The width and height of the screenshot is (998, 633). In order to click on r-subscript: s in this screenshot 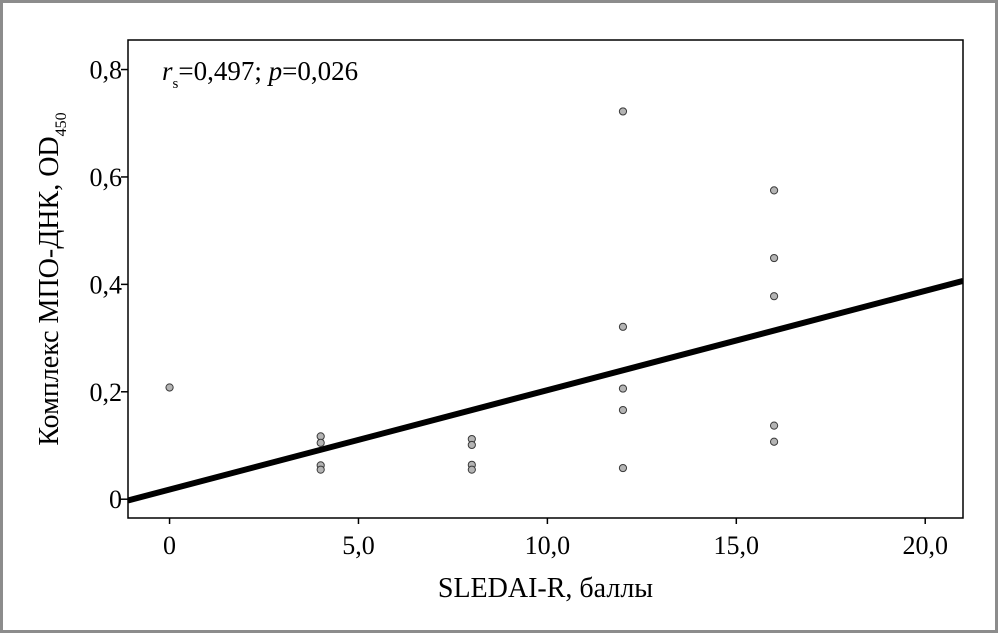, I will do `click(176, 84)`.